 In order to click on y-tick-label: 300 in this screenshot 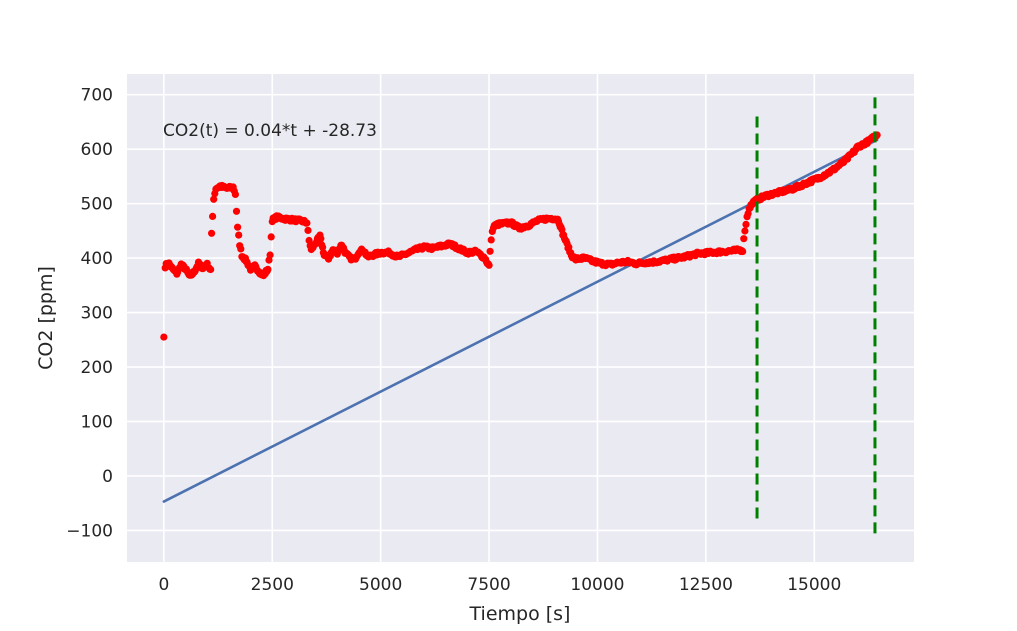, I will do `click(97, 314)`.